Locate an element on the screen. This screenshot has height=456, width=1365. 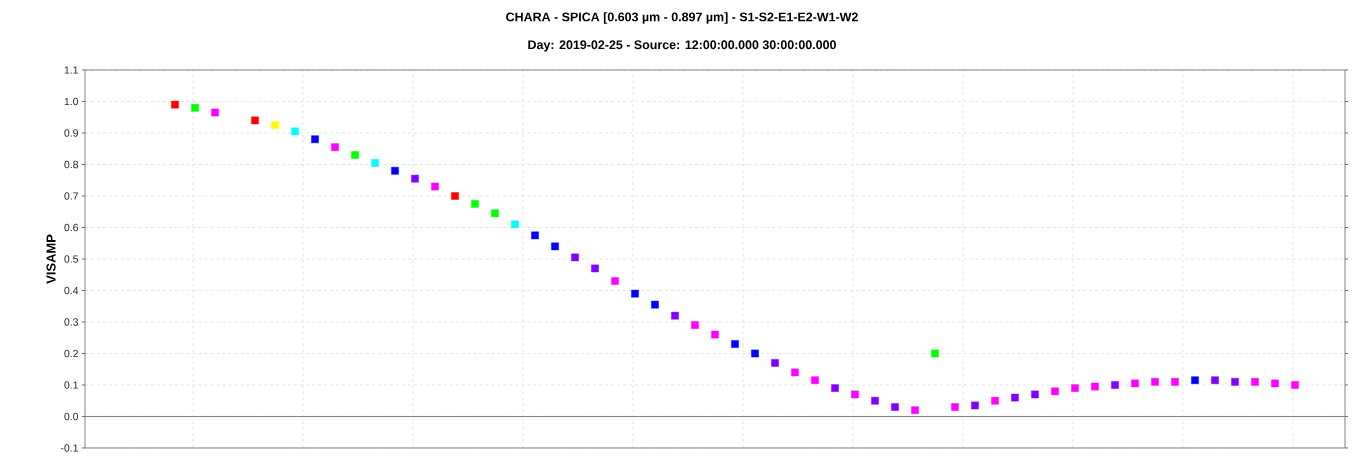
y-tick-label: 0.6 is located at coordinates (71, 227).